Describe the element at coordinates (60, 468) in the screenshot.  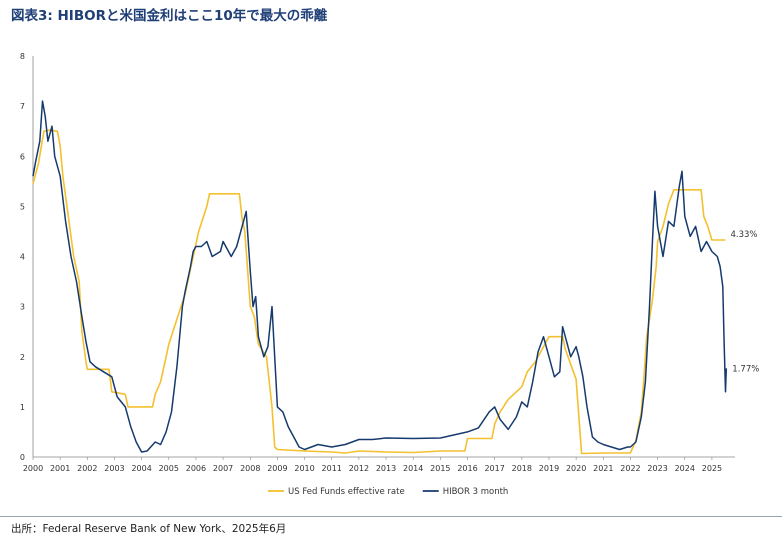
I see `x-tick-label: 2001` at that location.